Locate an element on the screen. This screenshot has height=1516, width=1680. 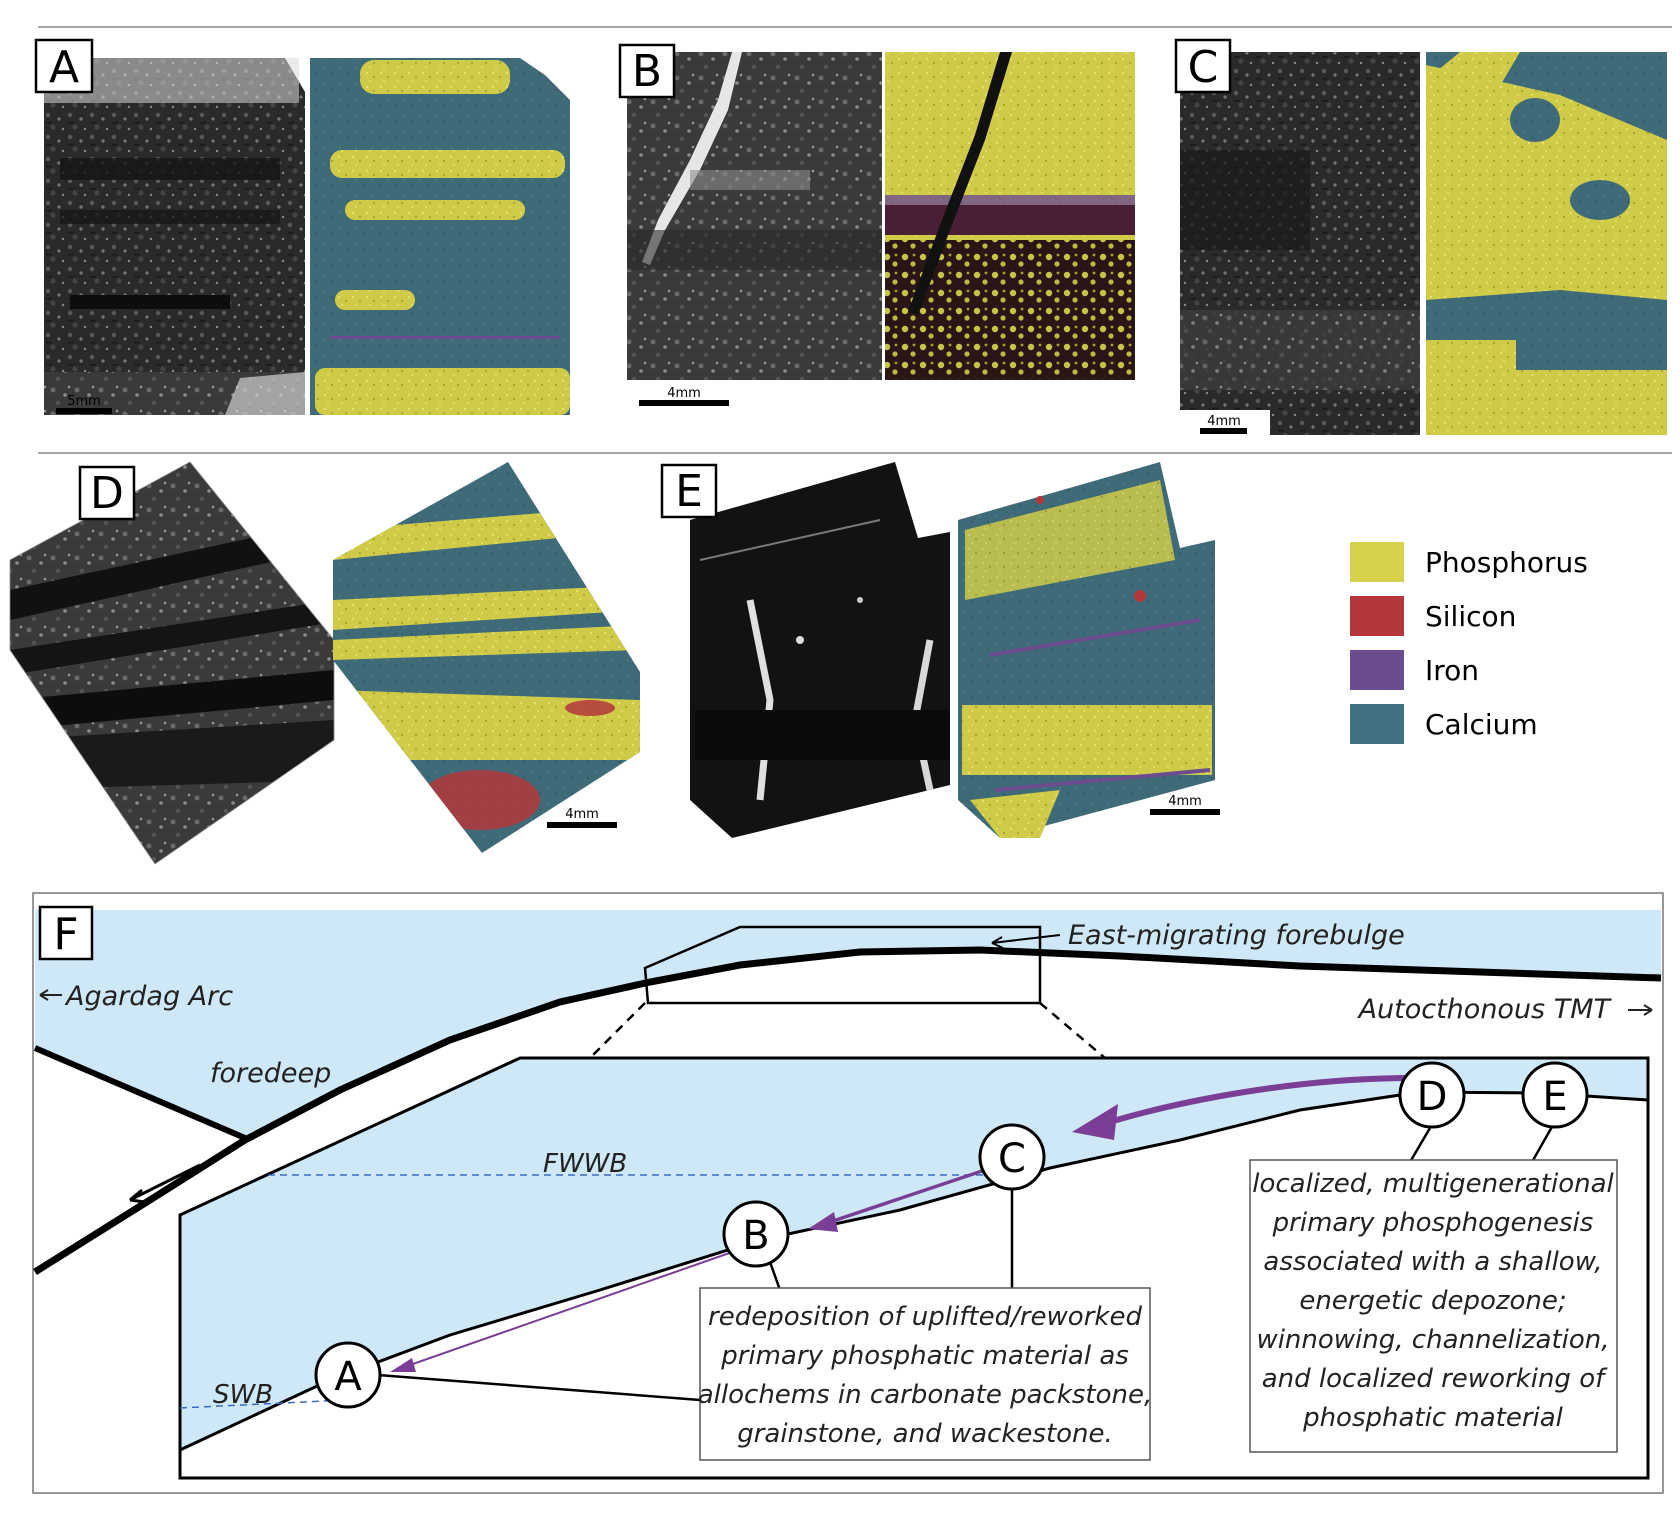
site-d-label: D is located at coordinates (1432, 1097).